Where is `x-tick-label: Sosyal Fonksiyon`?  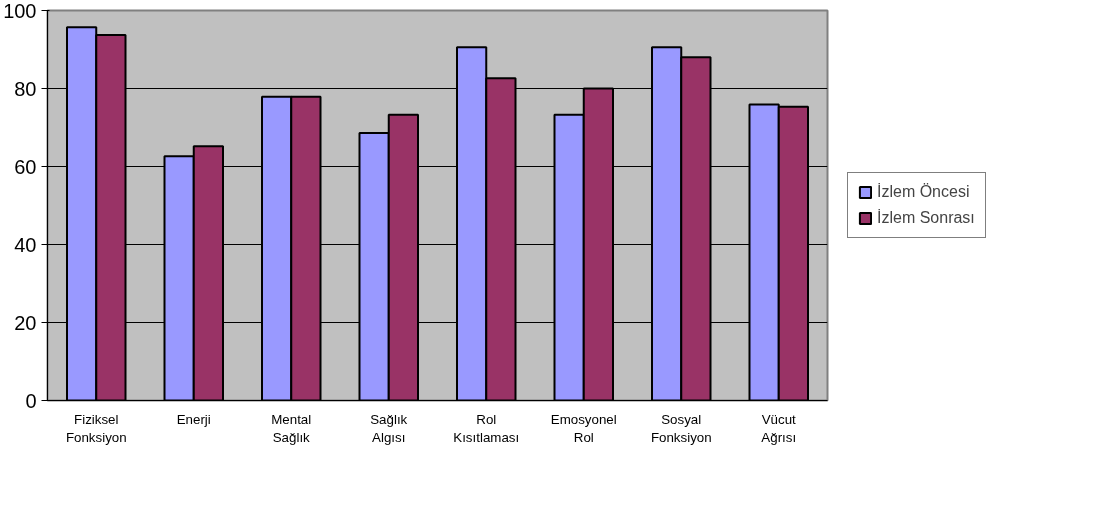
x-tick-label: Sosyal Fonksiyon is located at coordinates (681, 428).